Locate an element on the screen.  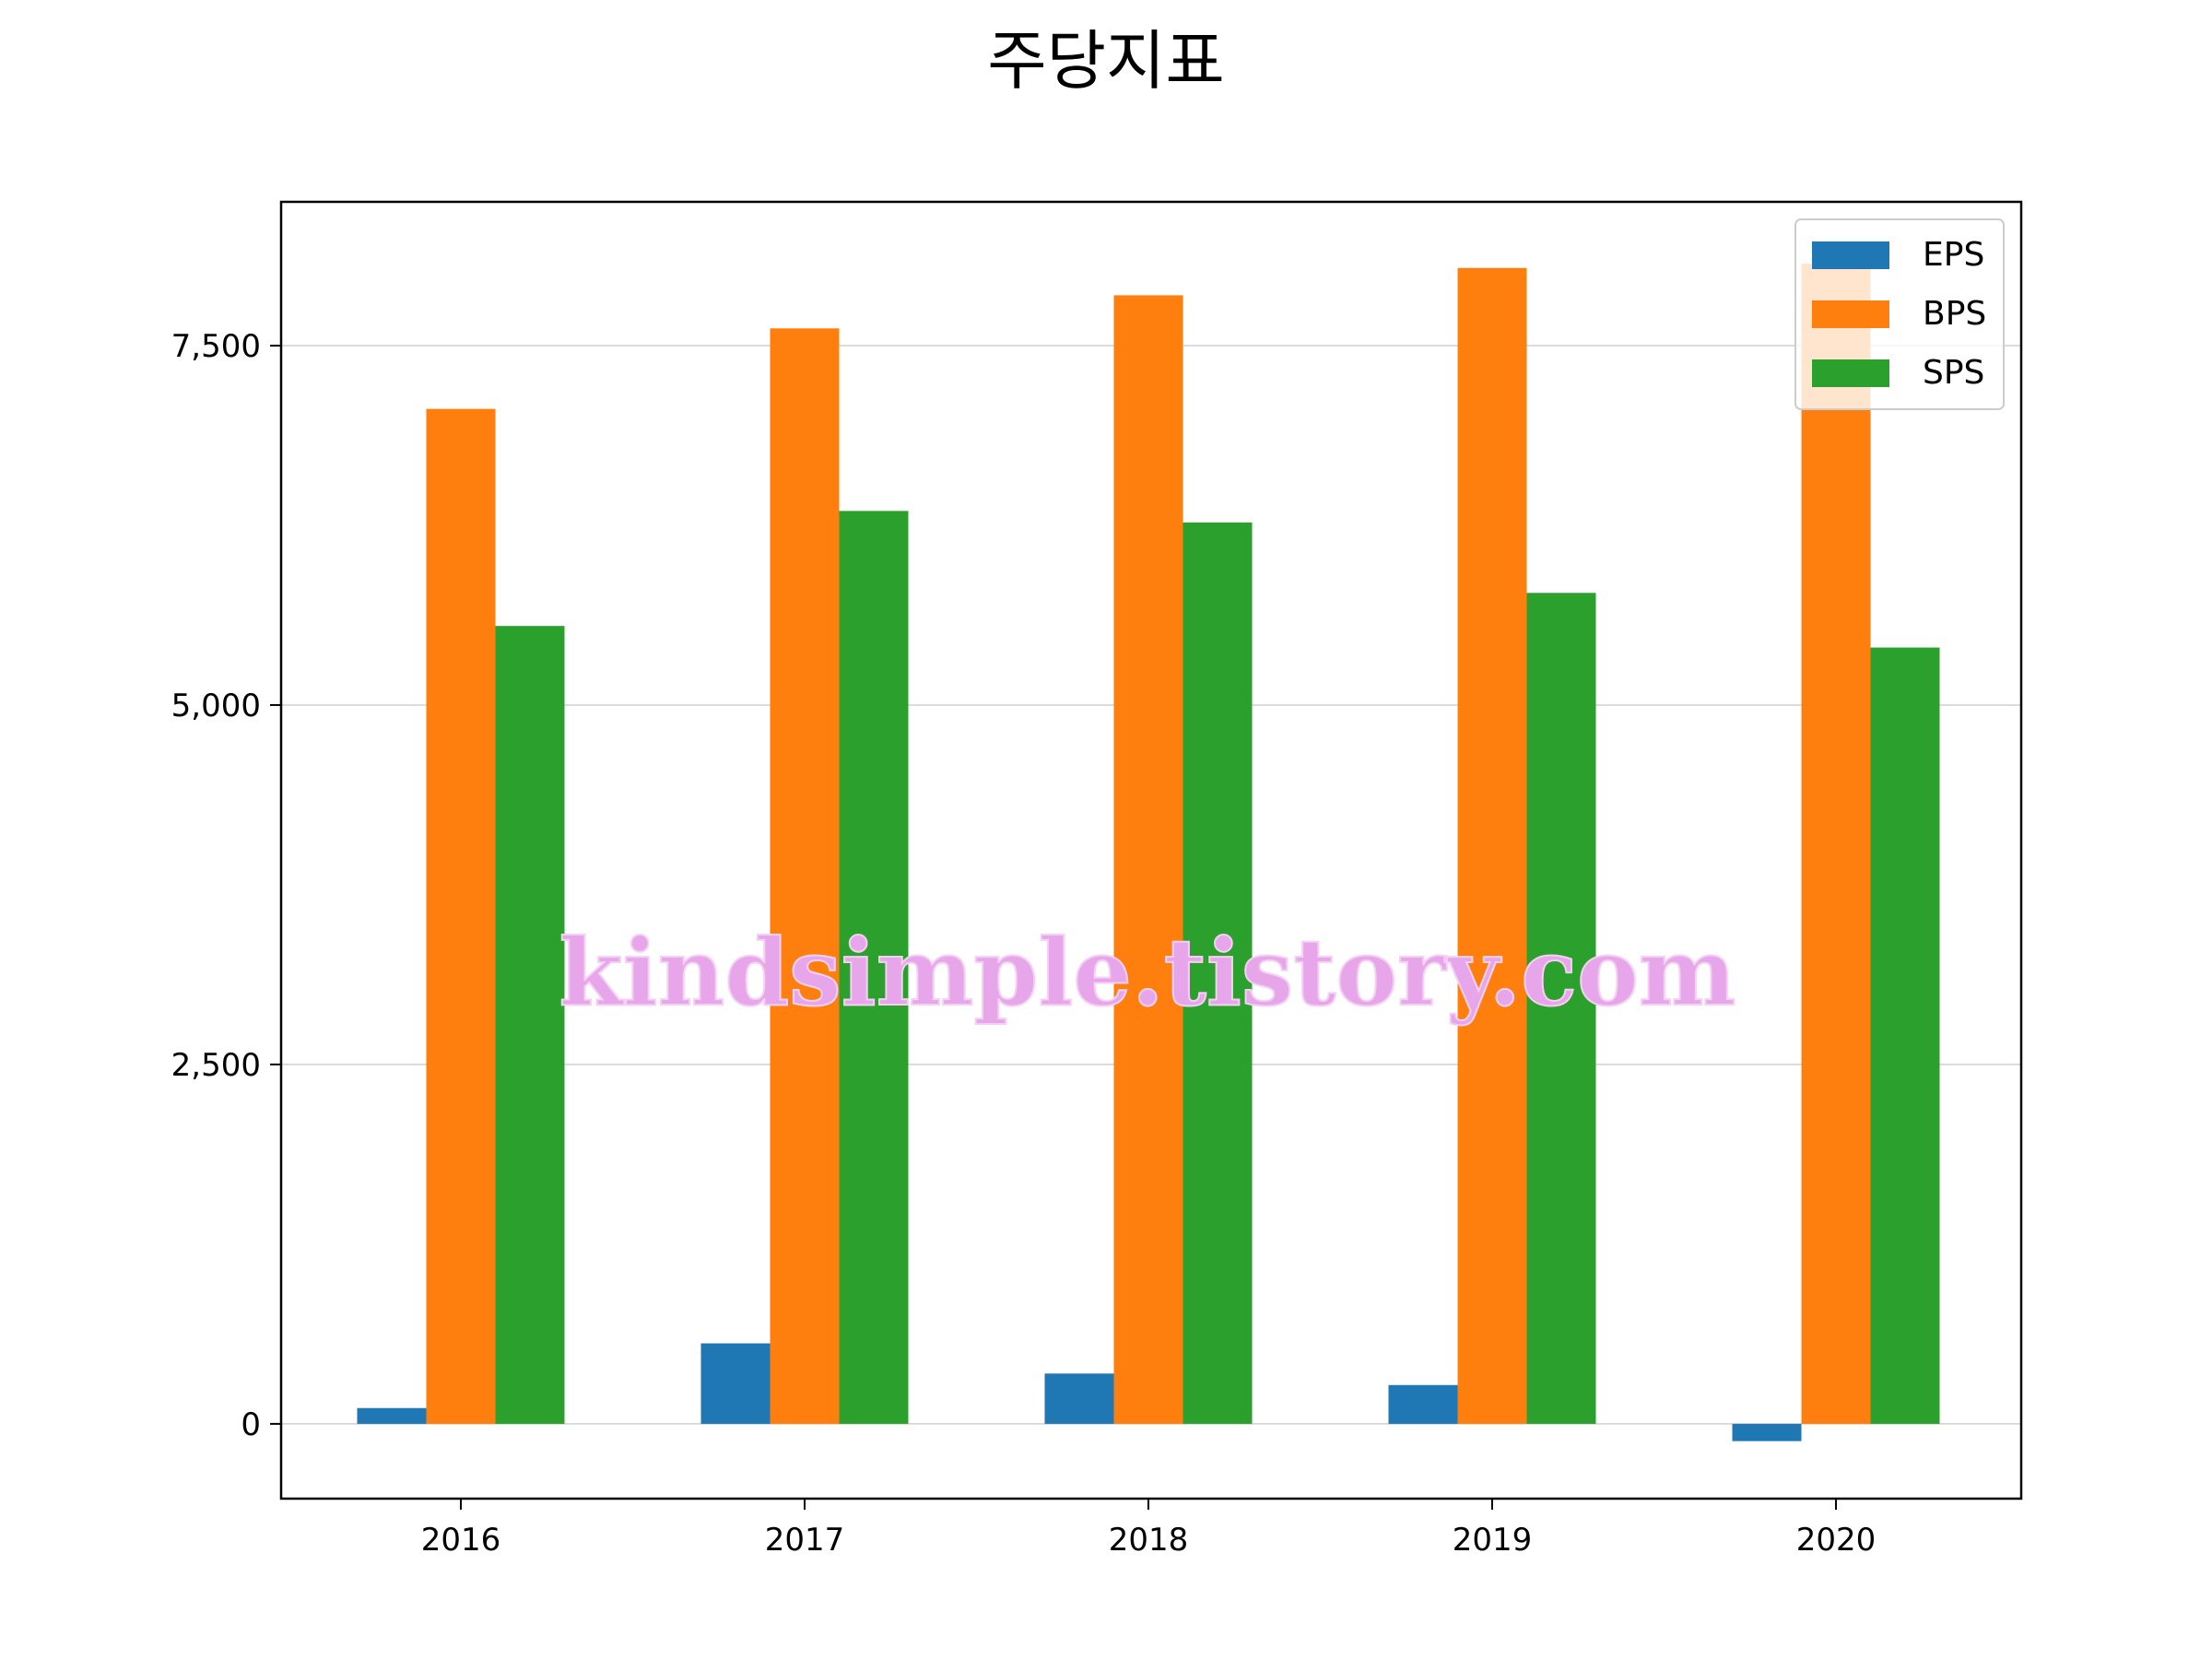
legend-swatch-sps is located at coordinates (1850, 373).